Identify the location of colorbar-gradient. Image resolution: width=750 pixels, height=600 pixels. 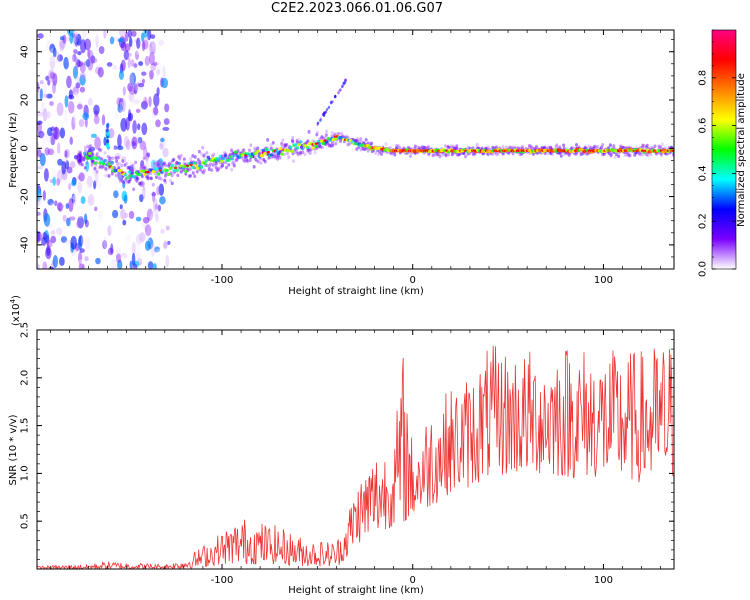
(724, 149).